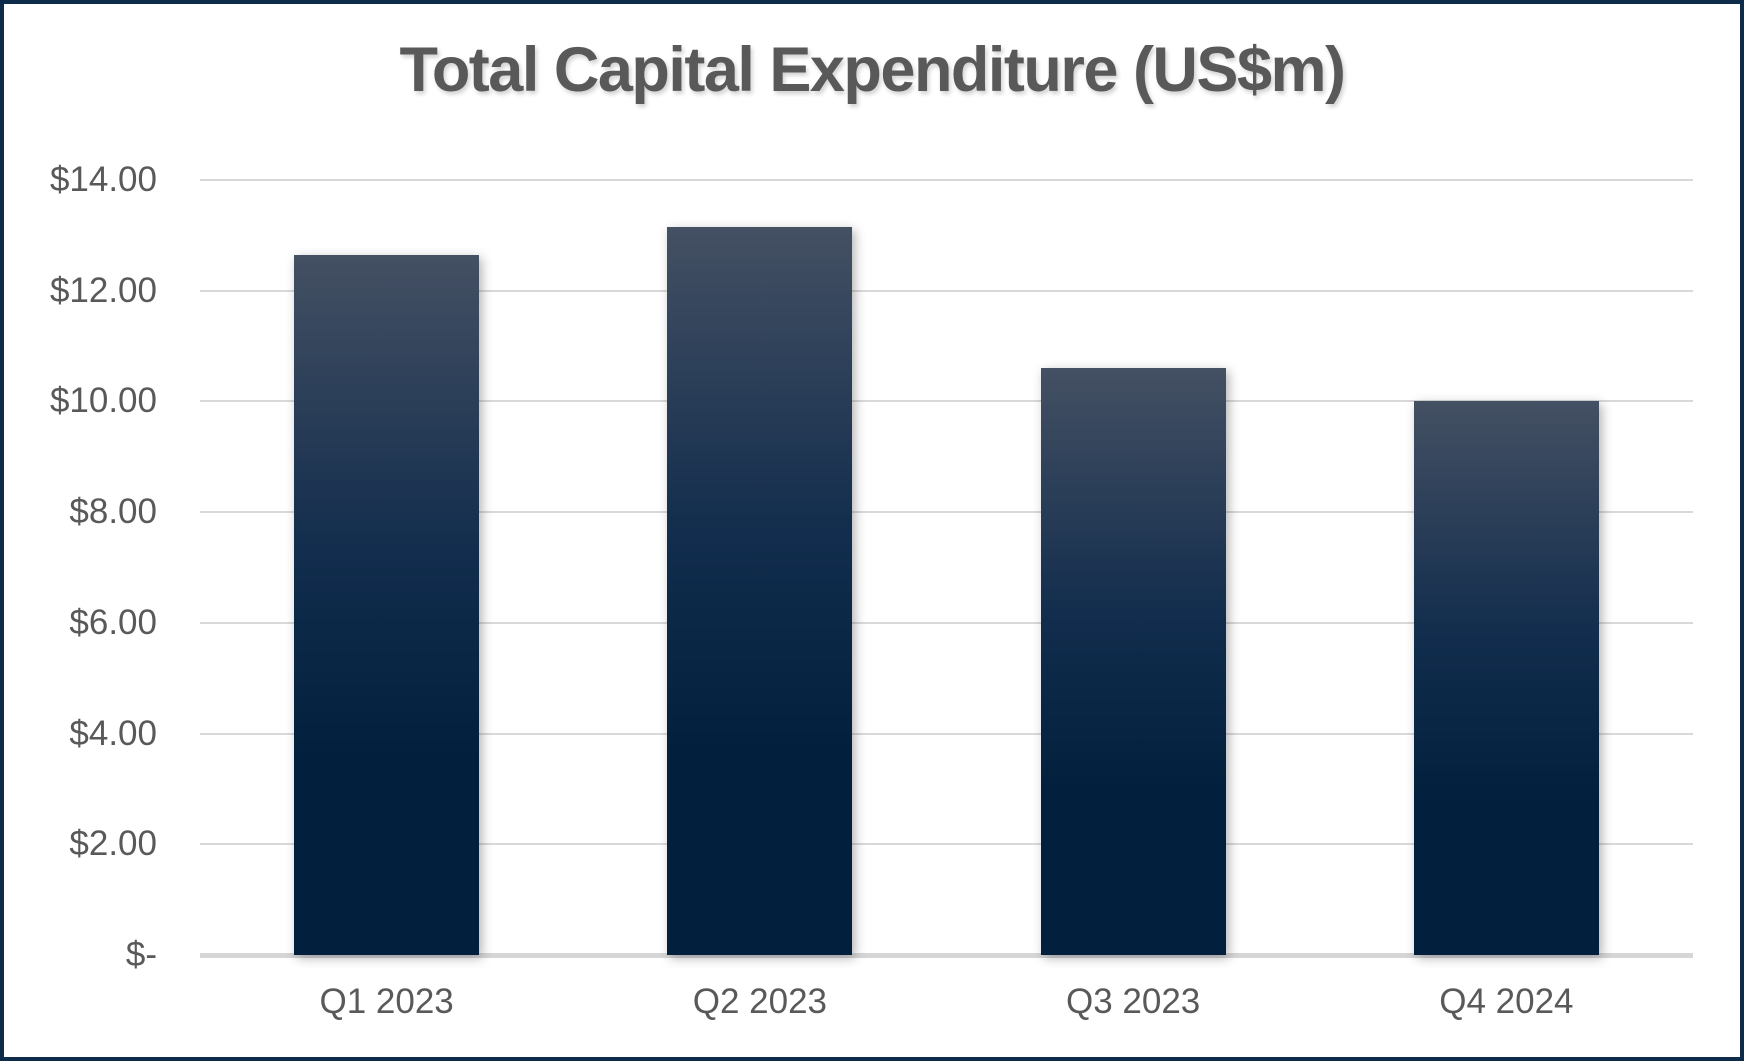  Describe the element at coordinates (113, 733) in the screenshot. I see `y-tick-label: $4.00` at that location.